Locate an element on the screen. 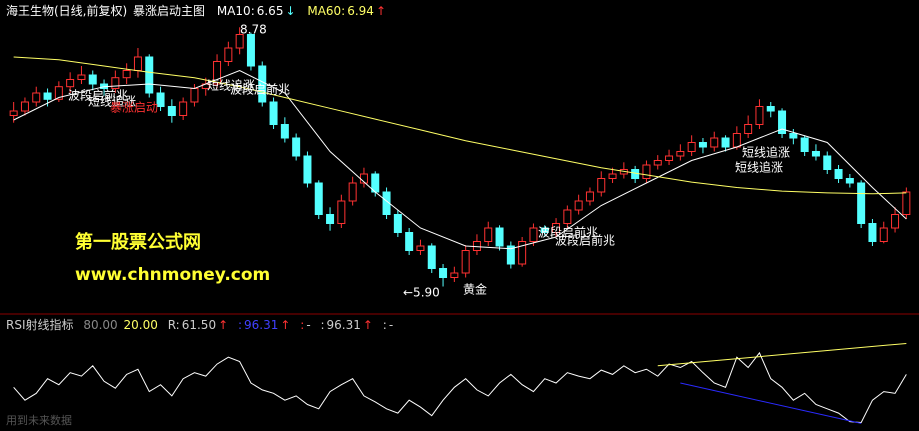 The height and width of the screenshot is (431, 919). b-value: 96.31 is located at coordinates (261, 325).